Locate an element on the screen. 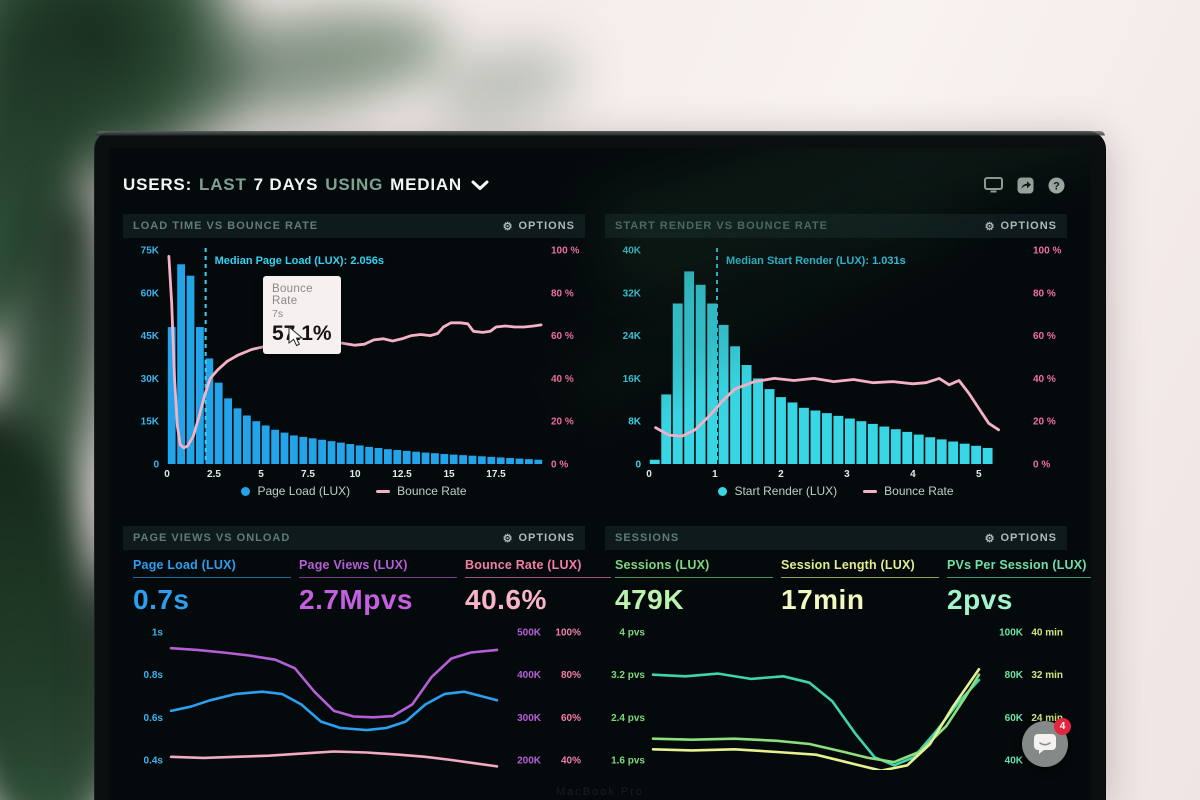  svg-text: 60 % is located at coordinates (1044, 336).